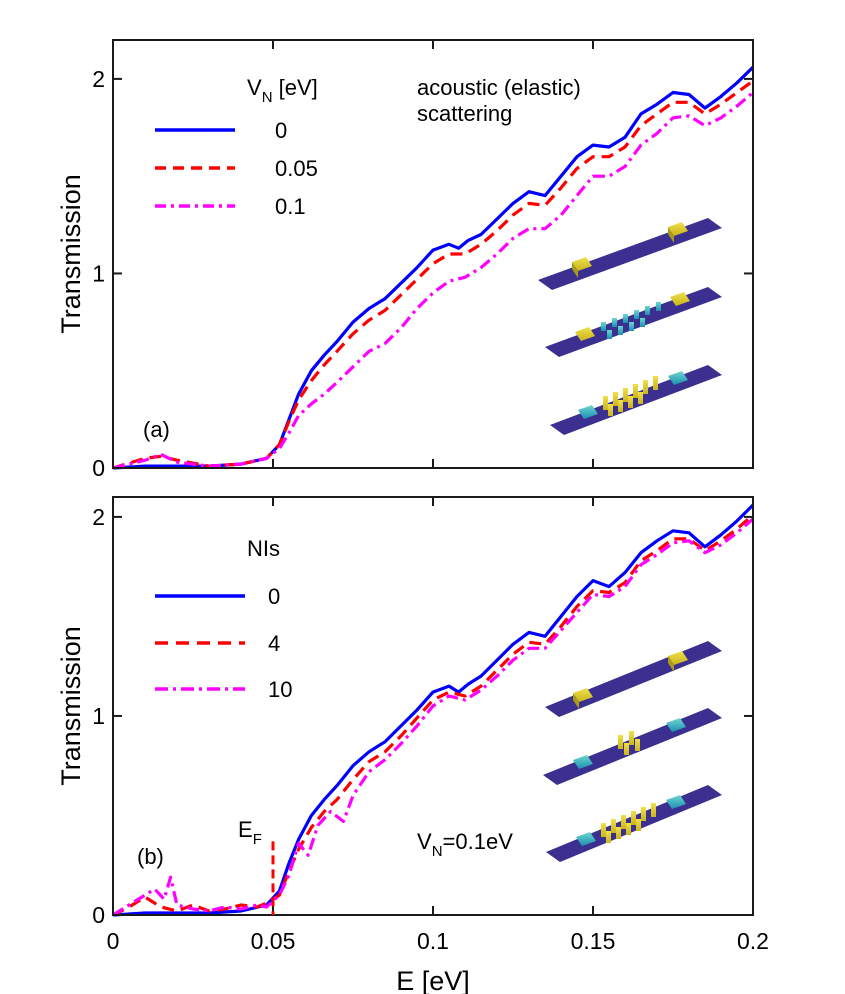 The image size is (845, 994). Describe the element at coordinates (250, 832) in the screenshot. I see `panel-b-ef-label: EF` at that location.